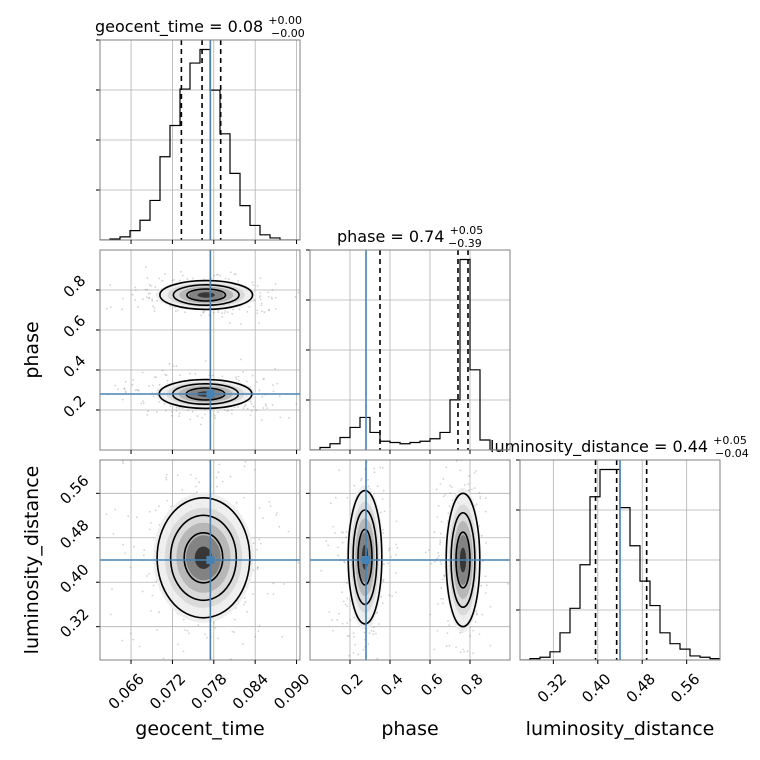 Image resolution: width=760 pixels, height=760 pixels. What do you see at coordinates (392, 685) in the screenshot?
I see `x-tick-label-phase-1: 0.4` at bounding box center [392, 685].